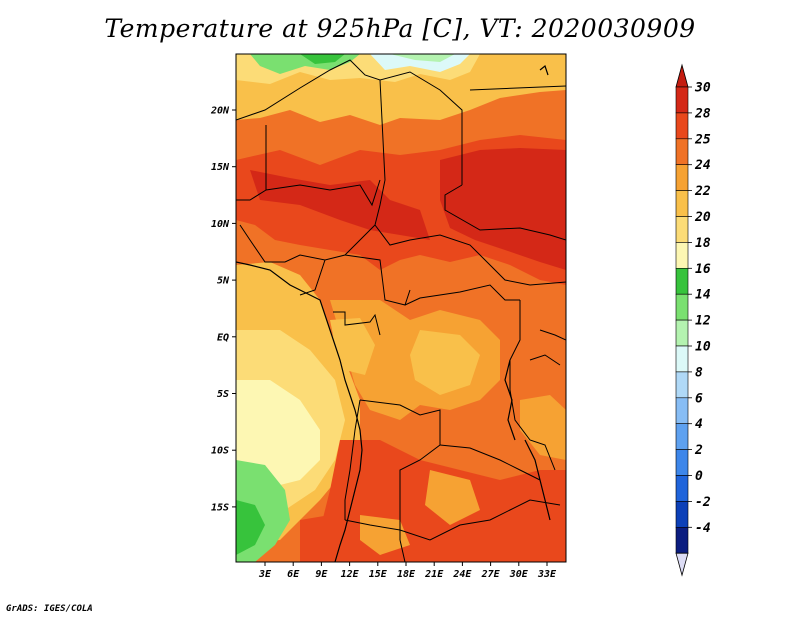  I want to click on colorbar-label: 4, so click(699, 424).